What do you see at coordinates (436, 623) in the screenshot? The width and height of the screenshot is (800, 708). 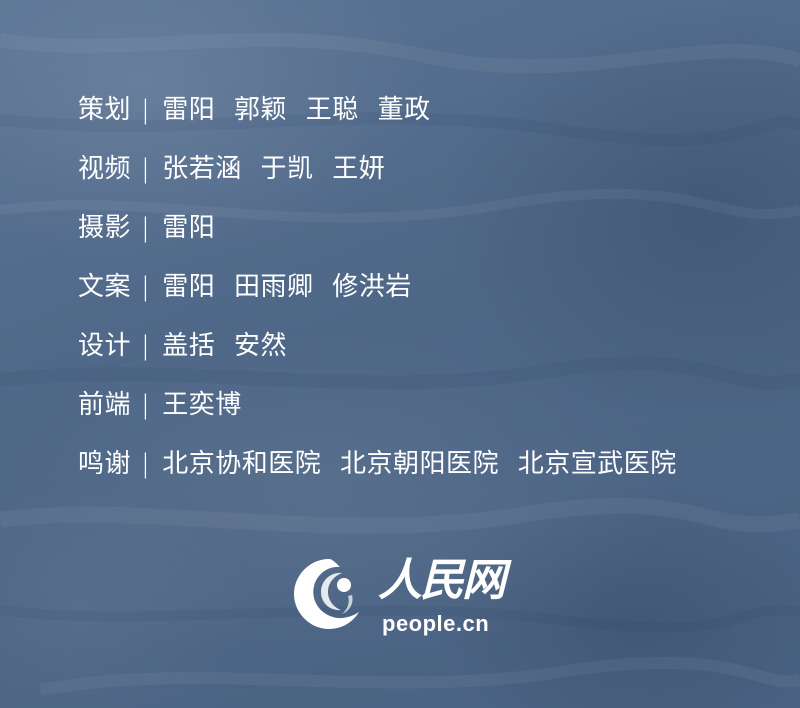 I see `logo-domain: people.cn` at bounding box center [436, 623].